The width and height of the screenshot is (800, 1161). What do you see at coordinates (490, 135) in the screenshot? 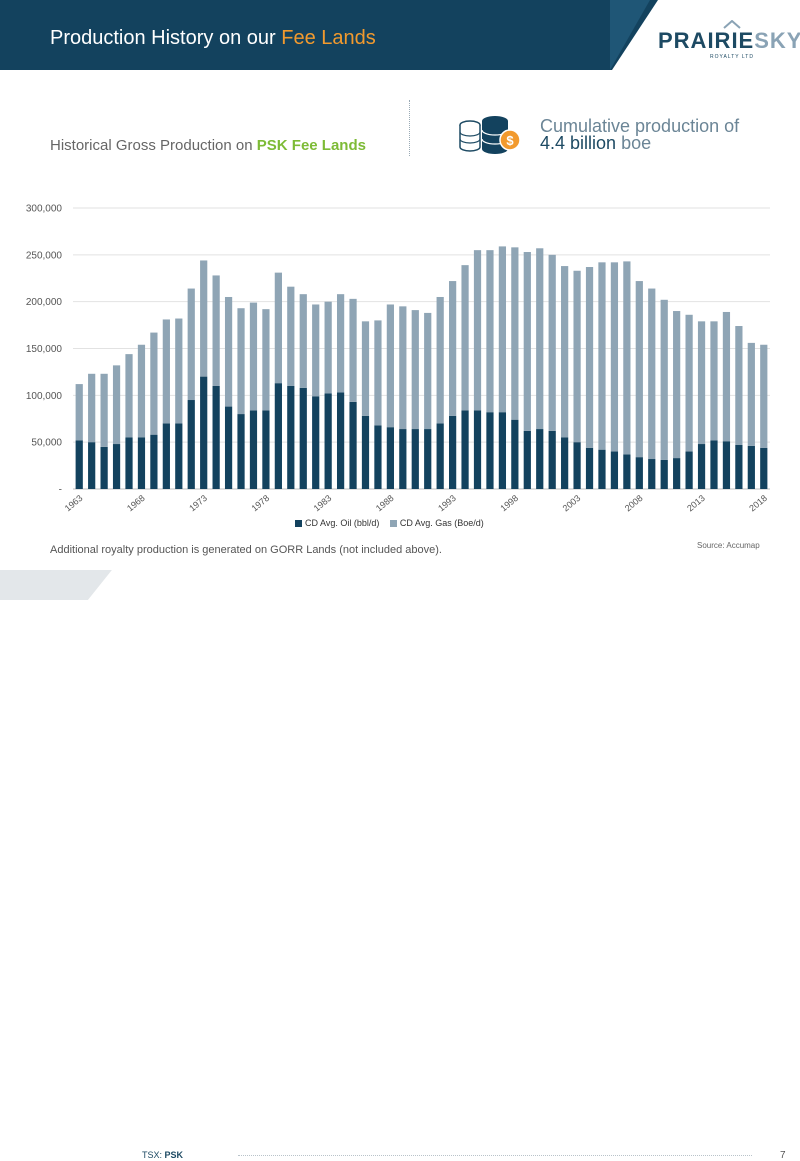
I see `database-dollar-icon: $` at bounding box center [490, 135].